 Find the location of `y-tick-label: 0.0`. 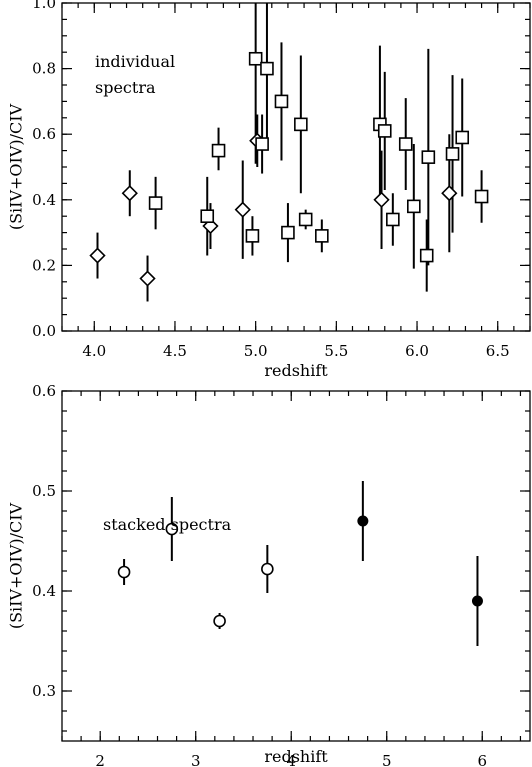

y-tick-label: 0.0 is located at coordinates (44, 331).